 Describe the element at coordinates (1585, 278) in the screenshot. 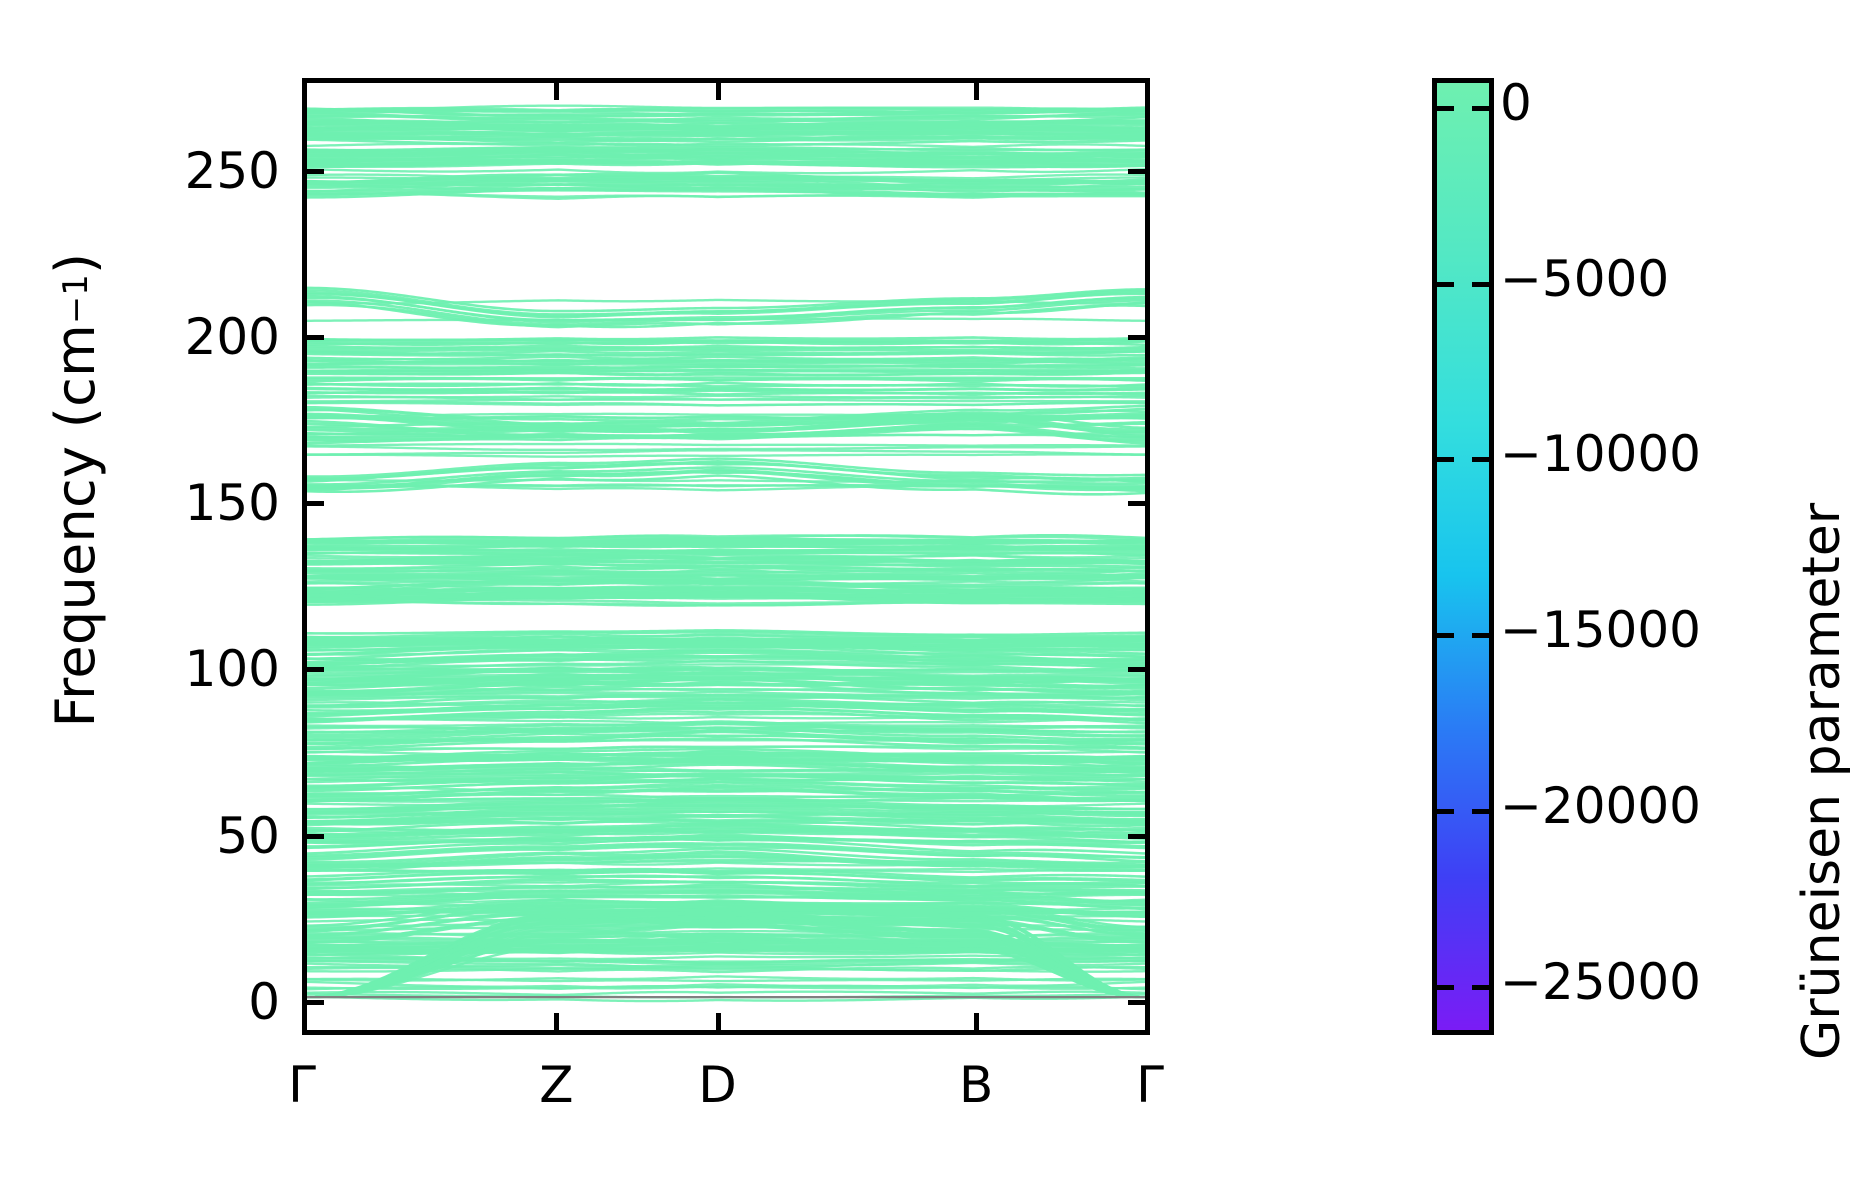

I see `colorbar-tick-label: −5000` at that location.